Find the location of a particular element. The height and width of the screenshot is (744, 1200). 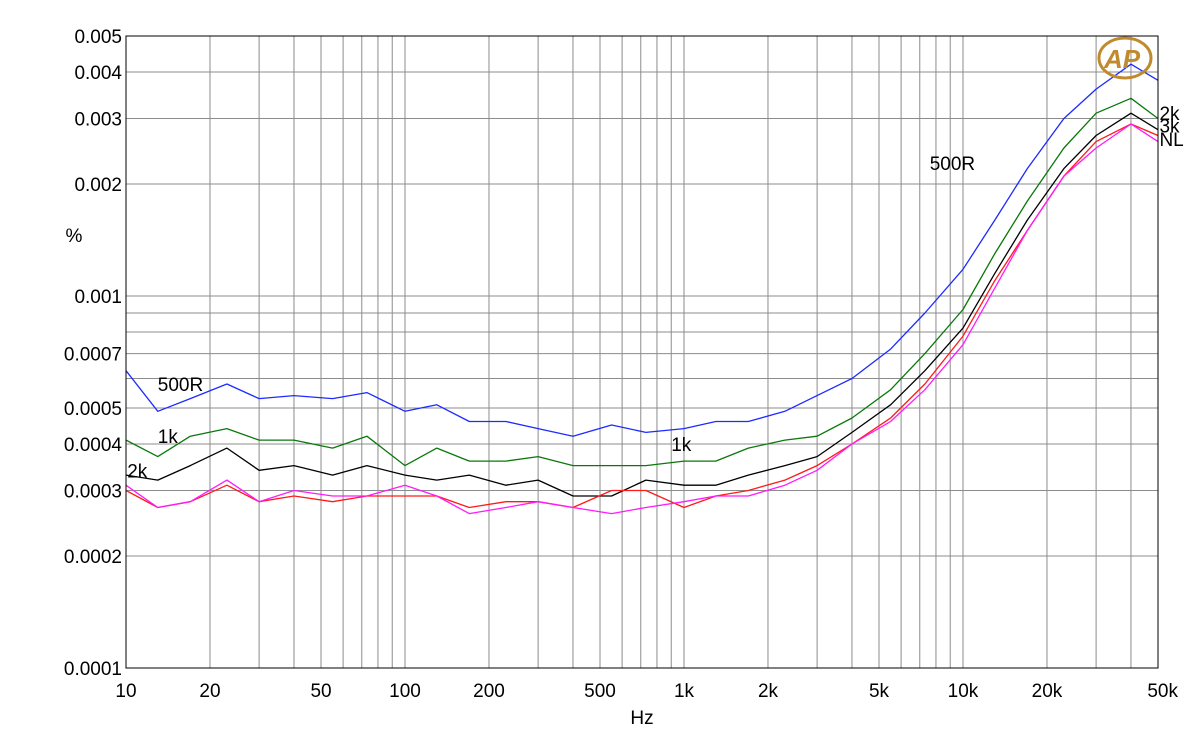

x-axis-label: Hz is located at coordinates (641, 718).